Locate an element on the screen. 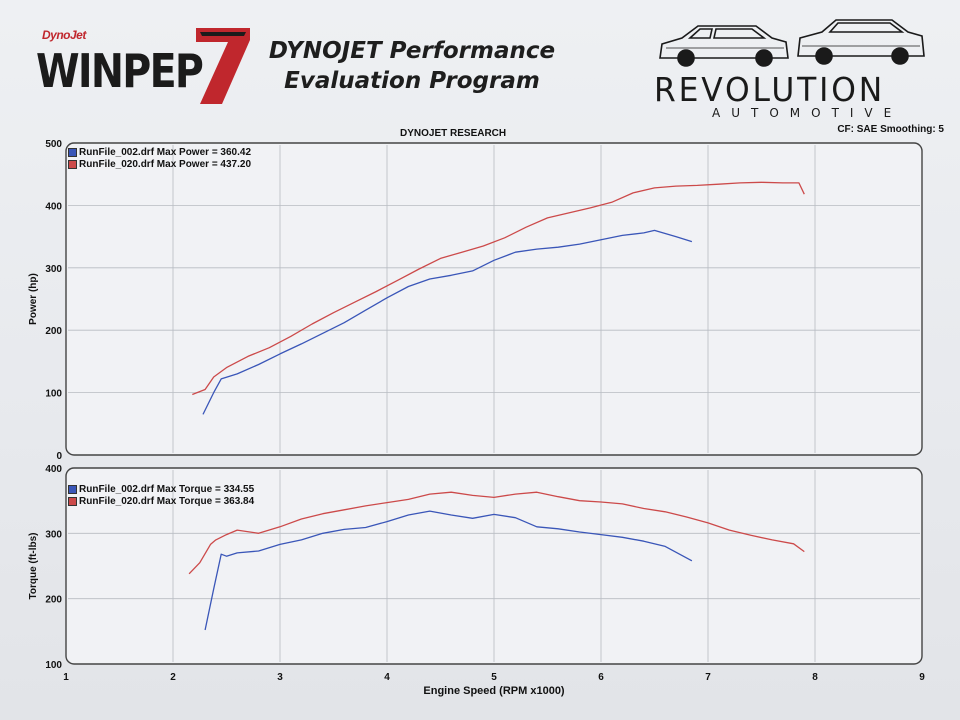  power-y-tick-label: 300 is located at coordinates (53, 269).